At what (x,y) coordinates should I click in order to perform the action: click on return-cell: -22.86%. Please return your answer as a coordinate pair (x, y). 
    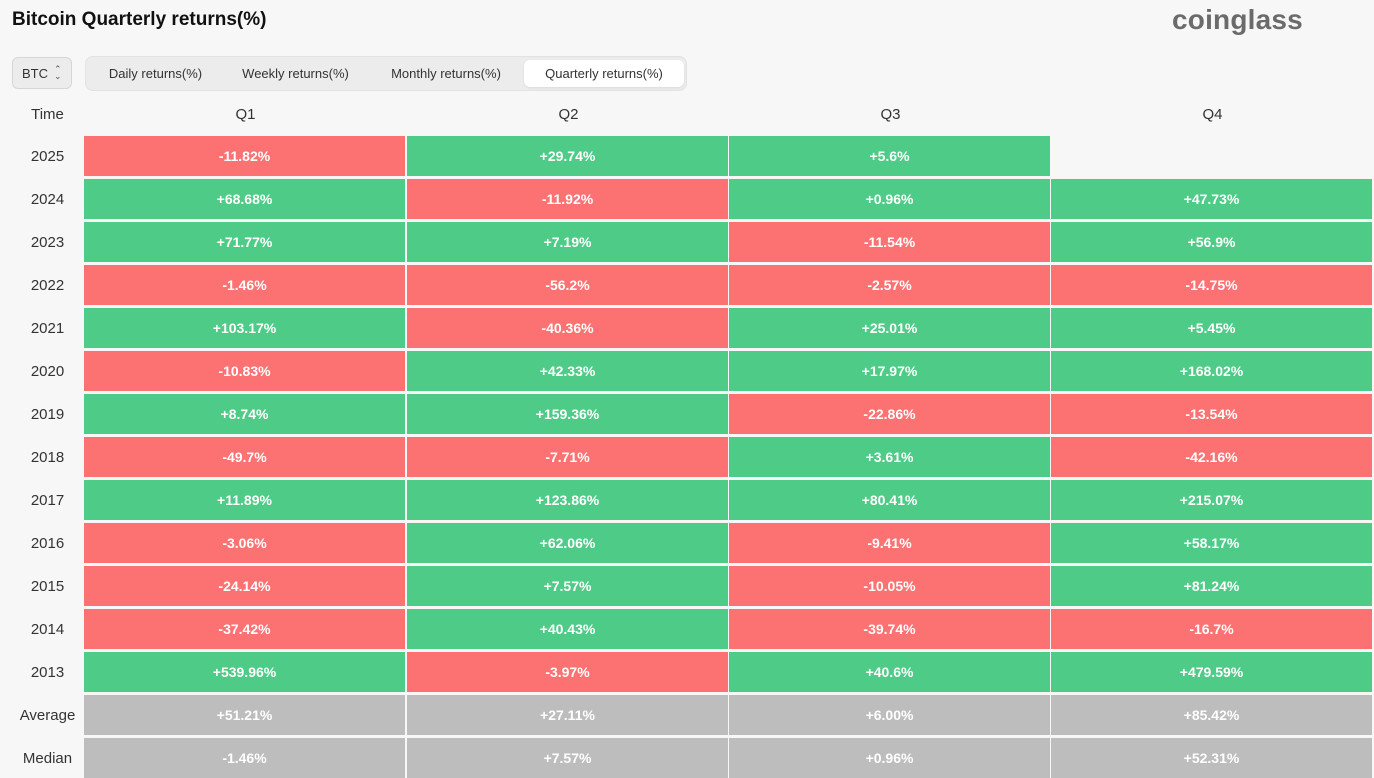
    Looking at the image, I should click on (889, 414).